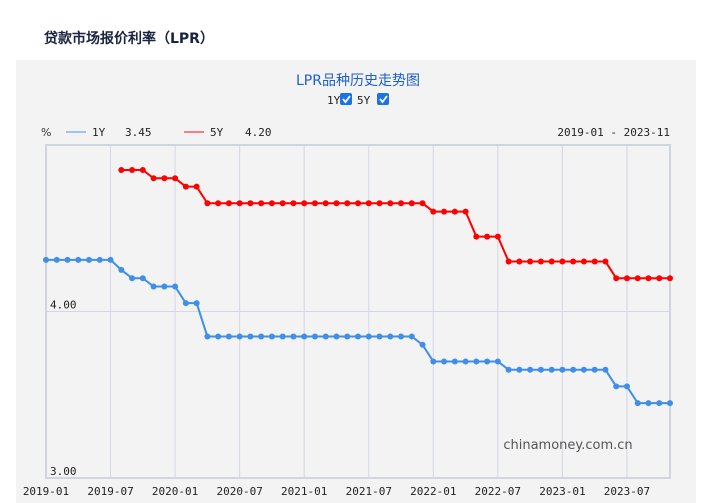 The height and width of the screenshot is (503, 716). What do you see at coordinates (346, 99) in the screenshot?
I see `toggle-1y-checkbox` at bounding box center [346, 99].